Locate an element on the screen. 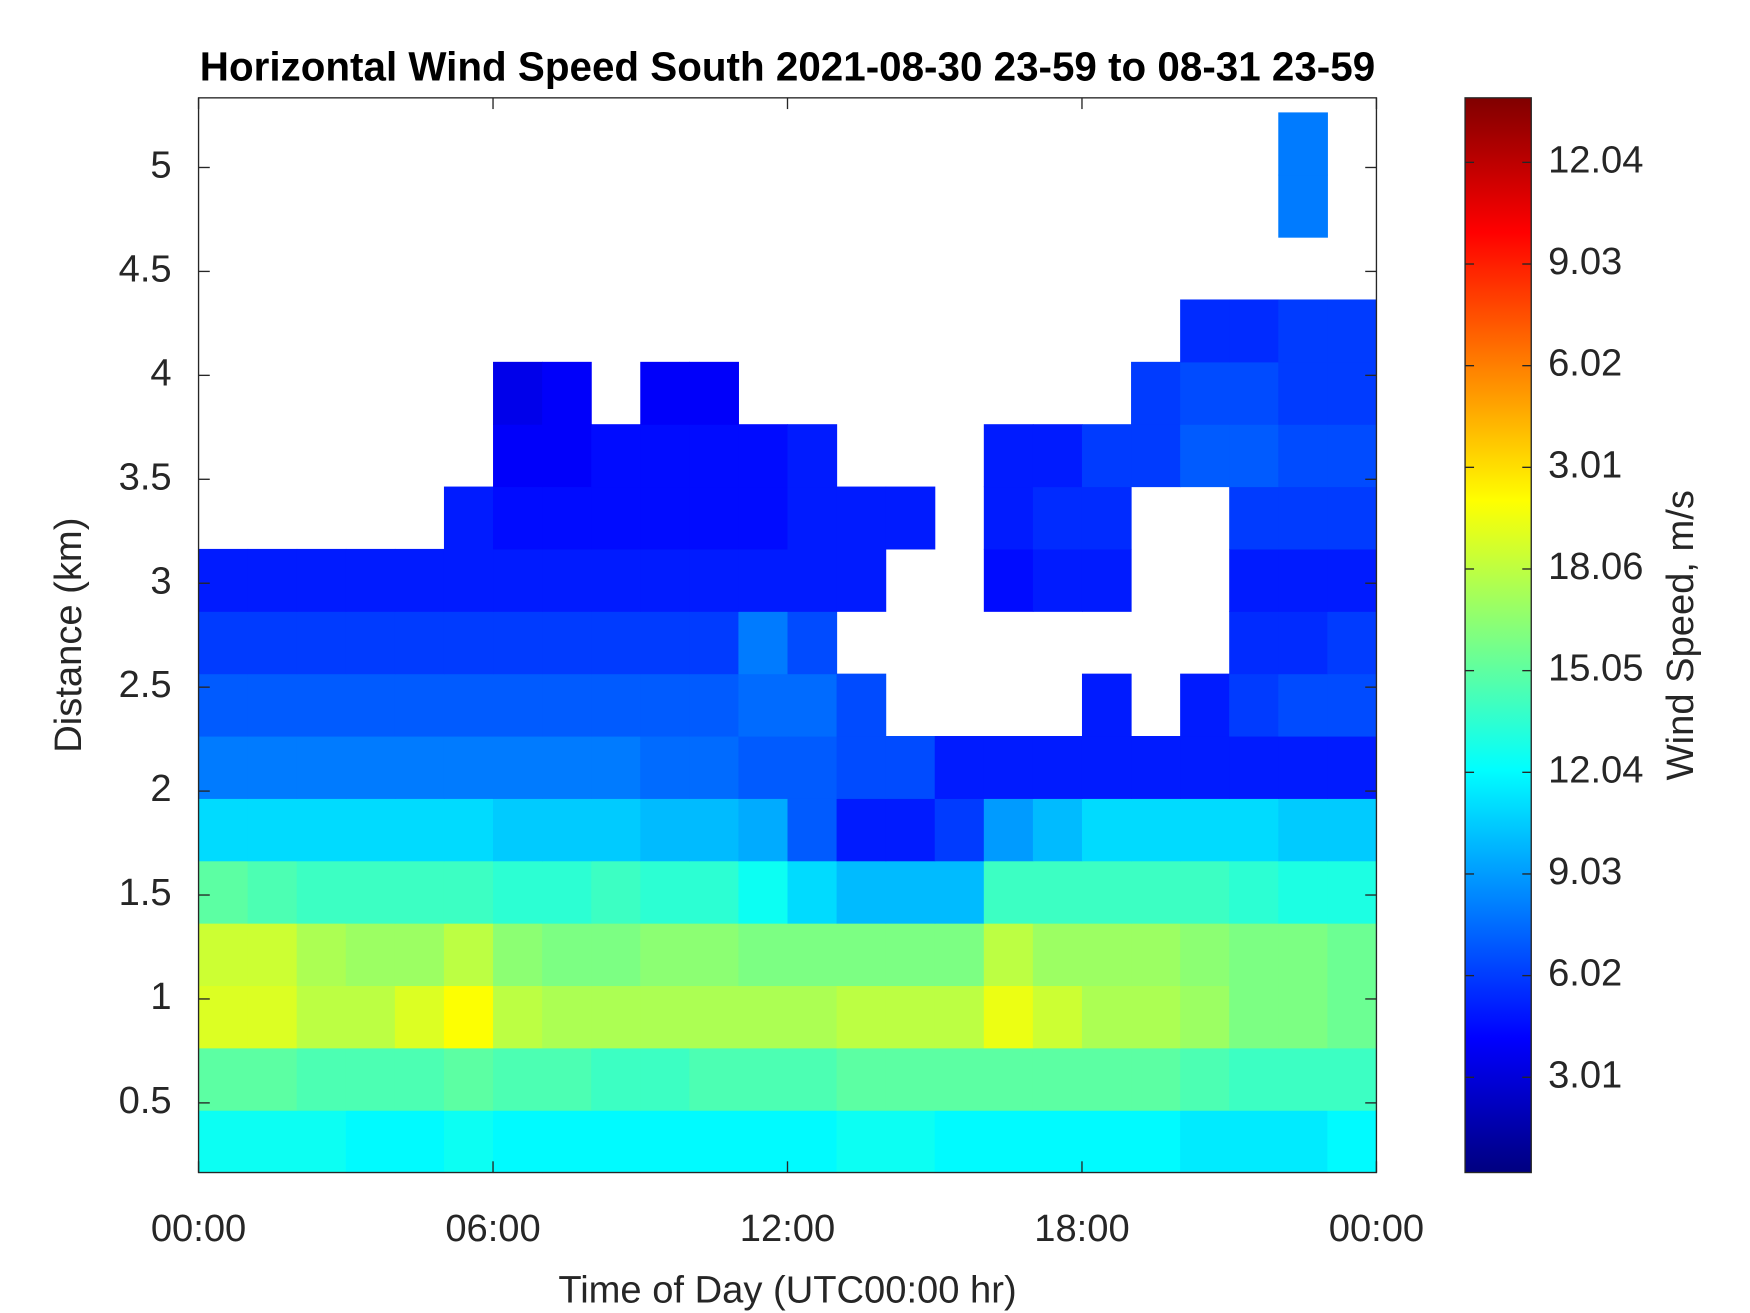 The image size is (1750, 1313). y-tick-label: 2.5 is located at coordinates (145, 684).